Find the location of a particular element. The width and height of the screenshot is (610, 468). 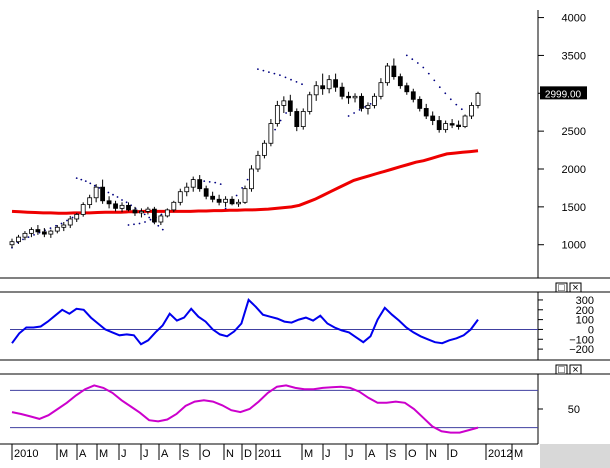

date-label: 2011 is located at coordinates (270, 454).